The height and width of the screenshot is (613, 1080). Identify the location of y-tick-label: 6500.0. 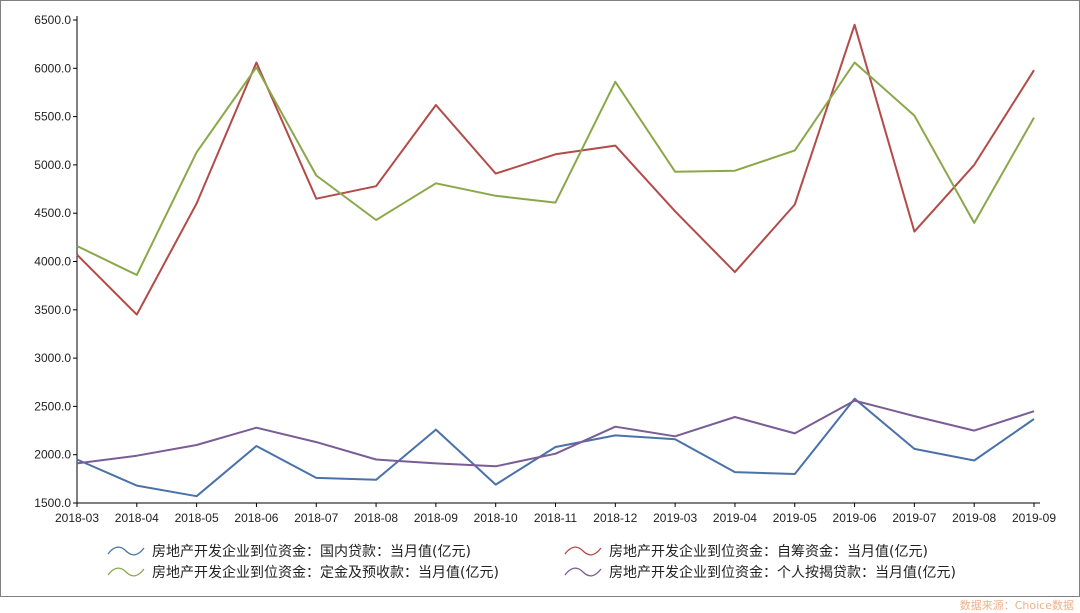
(52, 20).